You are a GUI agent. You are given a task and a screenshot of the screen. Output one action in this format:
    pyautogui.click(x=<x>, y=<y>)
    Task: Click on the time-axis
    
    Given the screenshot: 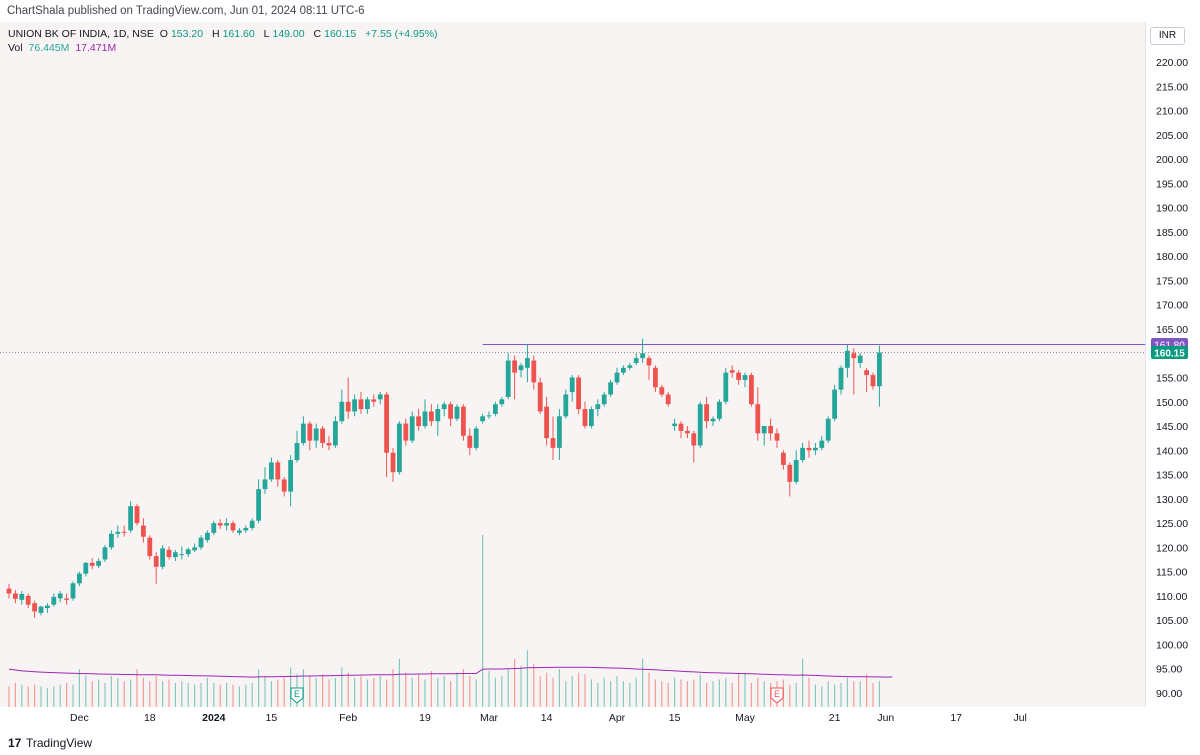 What is the action you would take?
    pyautogui.click(x=572, y=718)
    